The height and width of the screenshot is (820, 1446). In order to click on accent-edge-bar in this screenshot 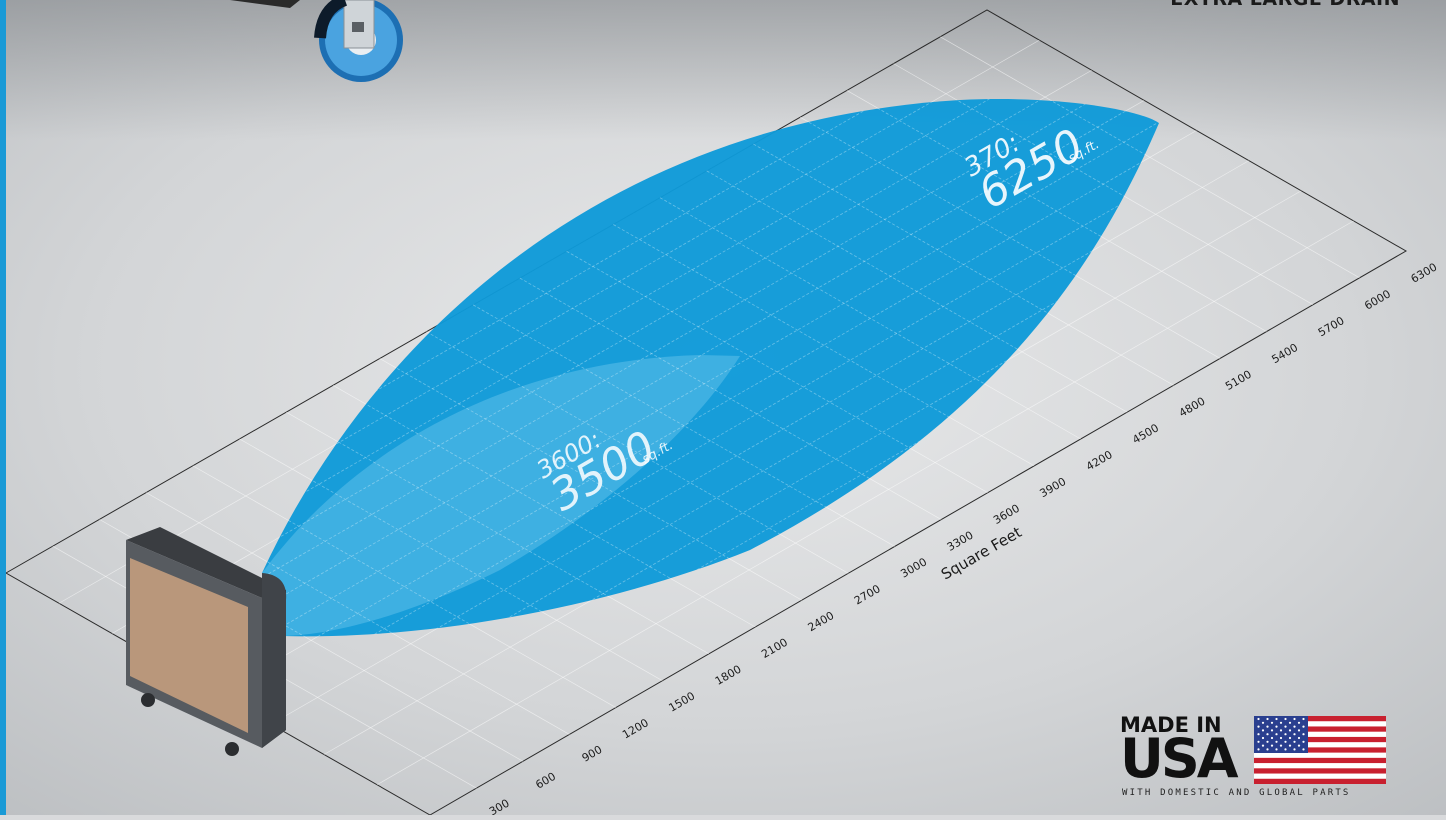, I will do `click(3, 407)`.